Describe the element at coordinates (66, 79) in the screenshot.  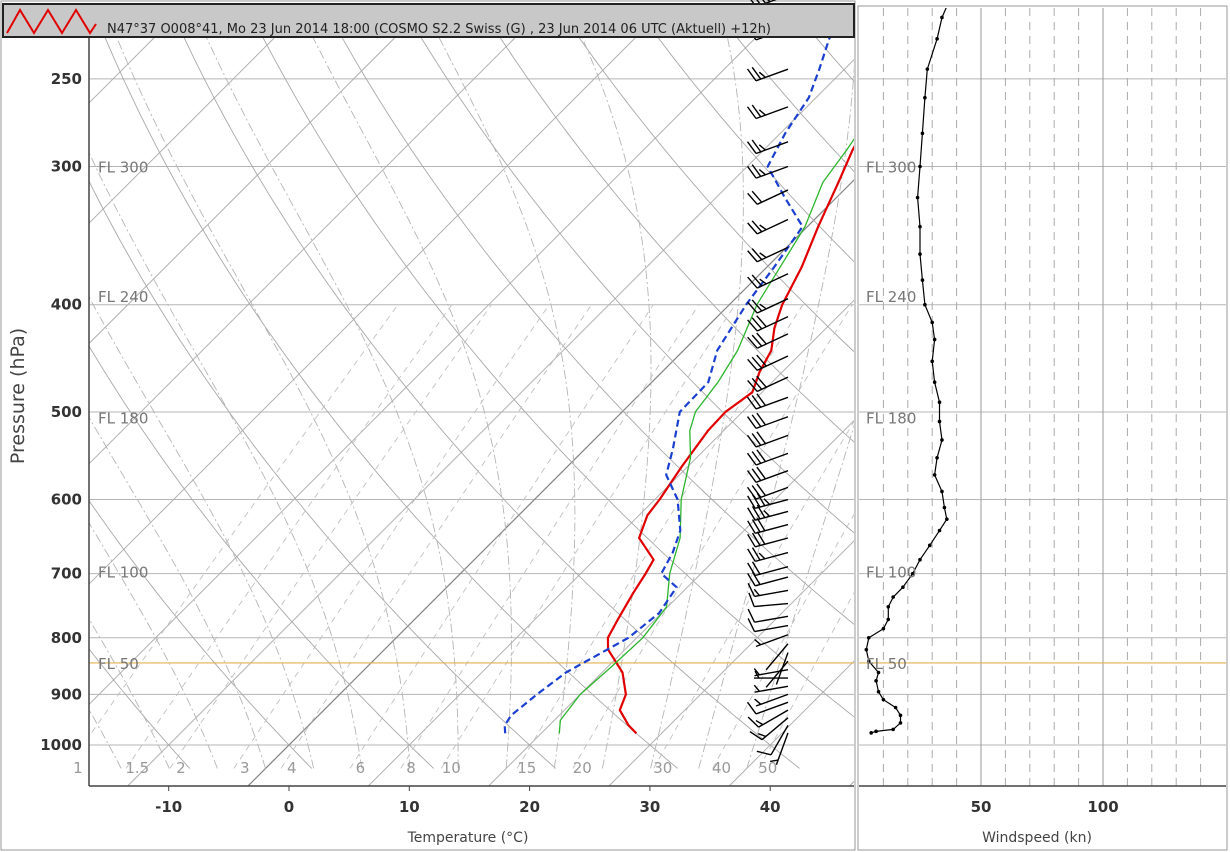
I see `y-tick-label: 250` at that location.